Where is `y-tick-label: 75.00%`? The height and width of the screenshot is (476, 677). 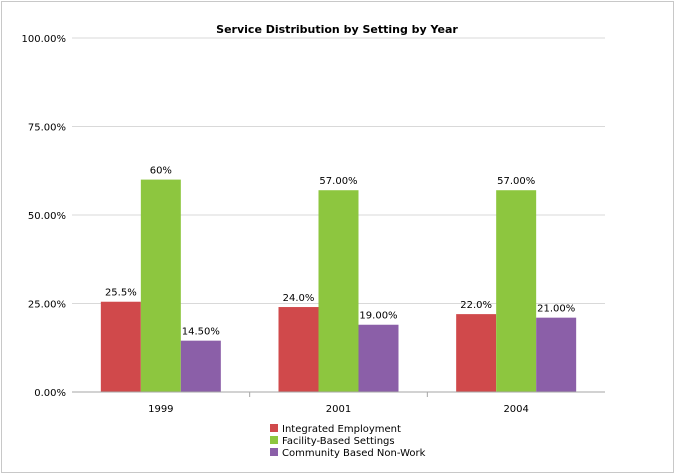
y-tick-label: 75.00% is located at coordinates (47, 128).